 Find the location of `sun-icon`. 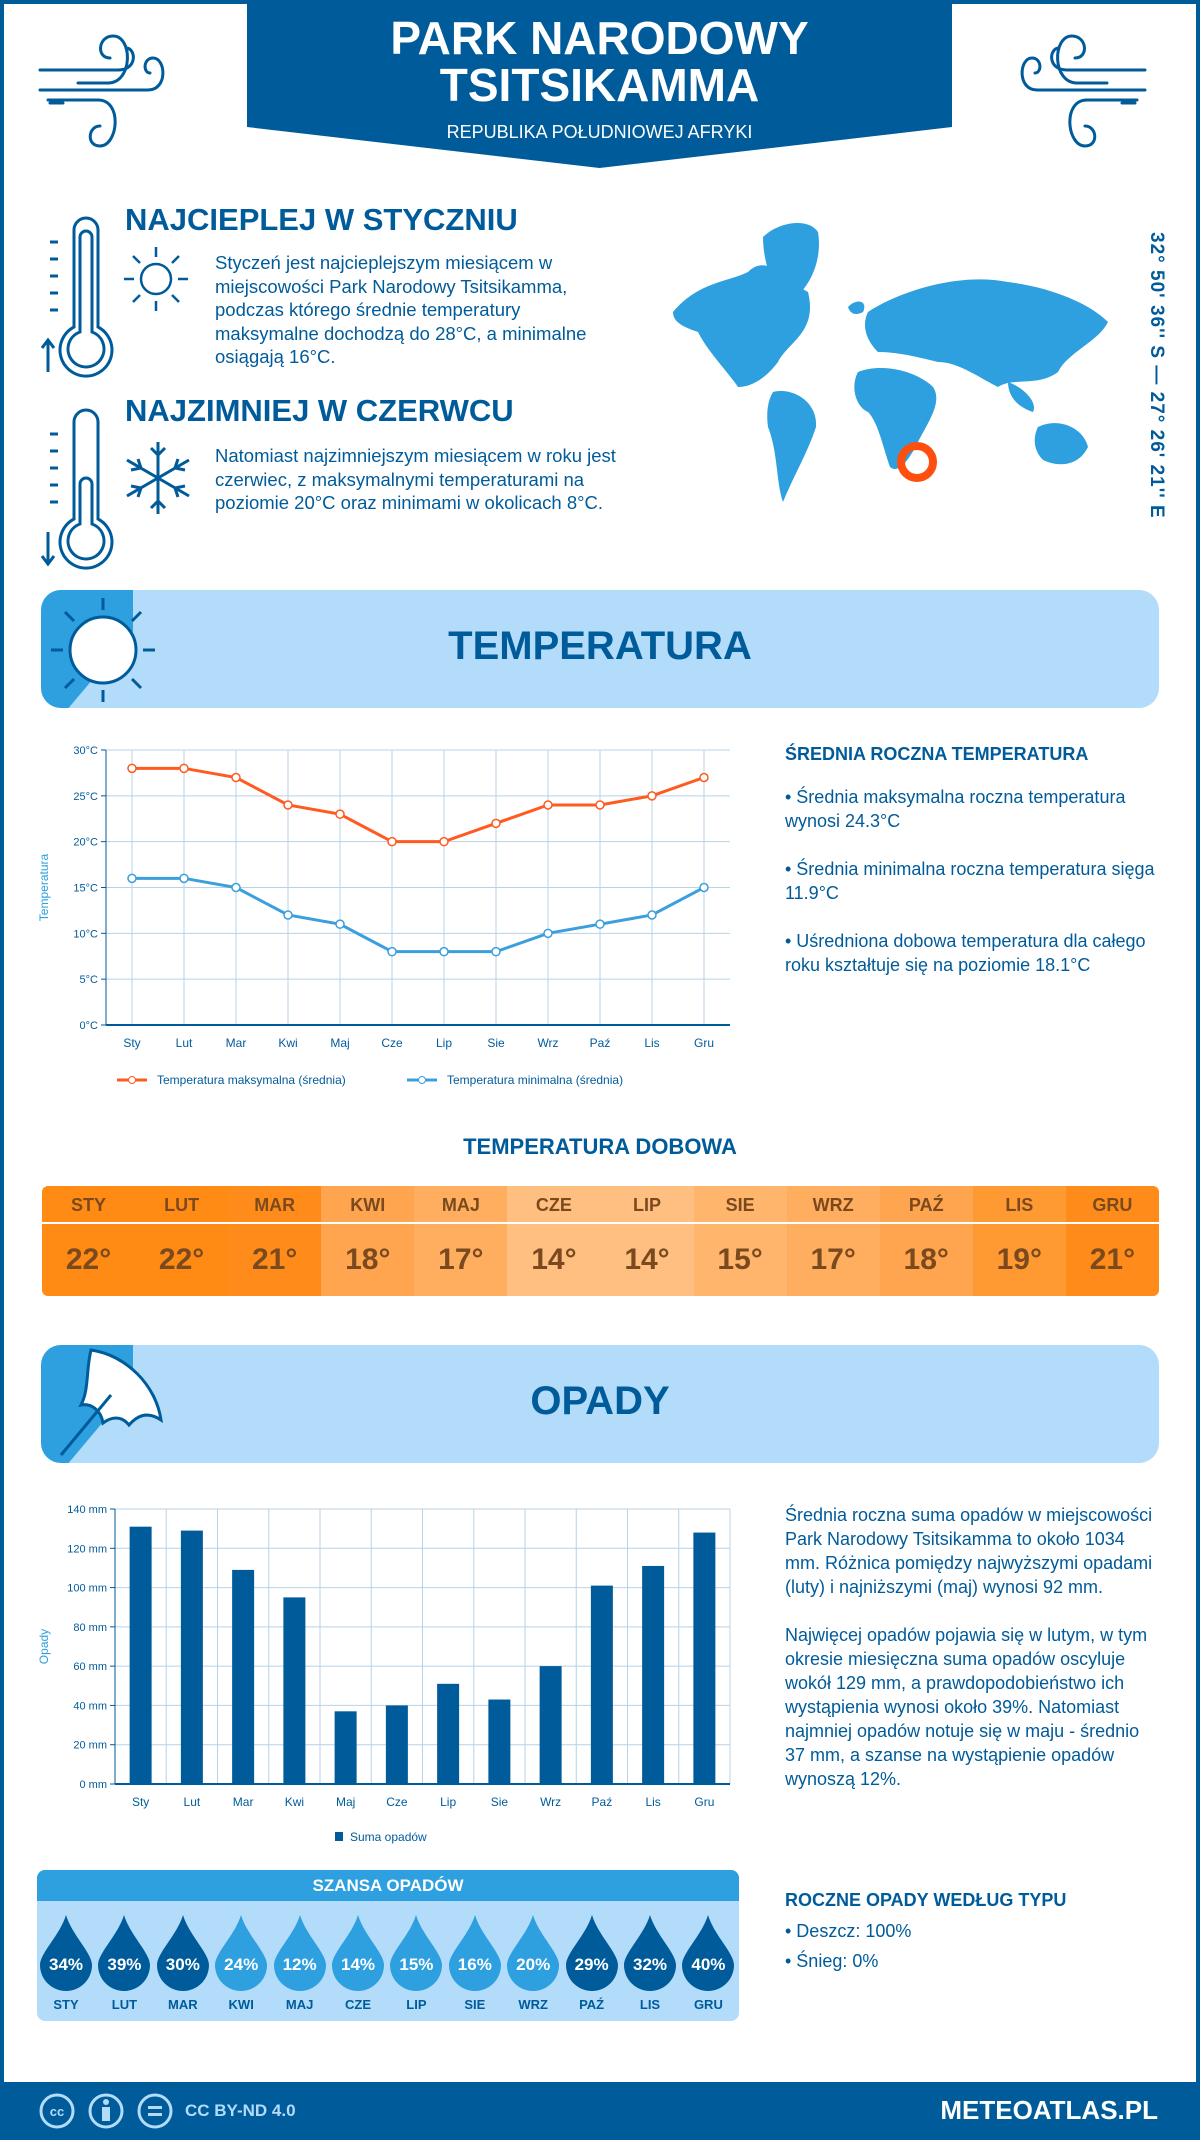

sun-icon is located at coordinates (103, 650).